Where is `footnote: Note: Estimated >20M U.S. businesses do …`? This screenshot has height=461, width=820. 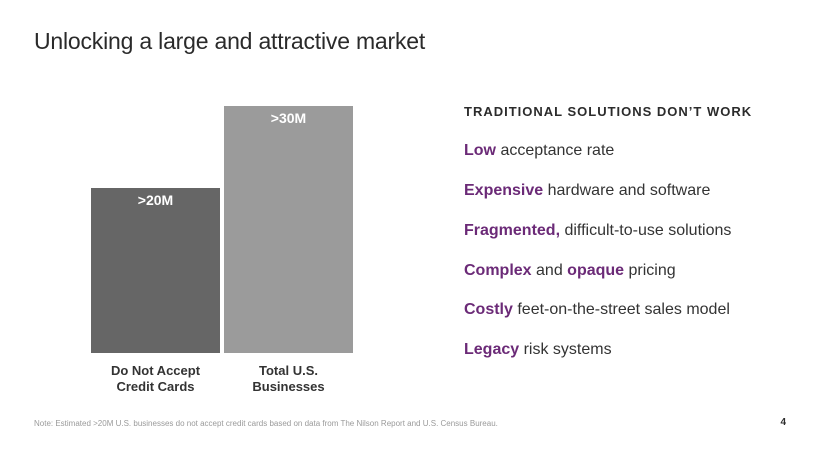 footnote: Note: Estimated >20M U.S. businesses do … is located at coordinates (266, 423).